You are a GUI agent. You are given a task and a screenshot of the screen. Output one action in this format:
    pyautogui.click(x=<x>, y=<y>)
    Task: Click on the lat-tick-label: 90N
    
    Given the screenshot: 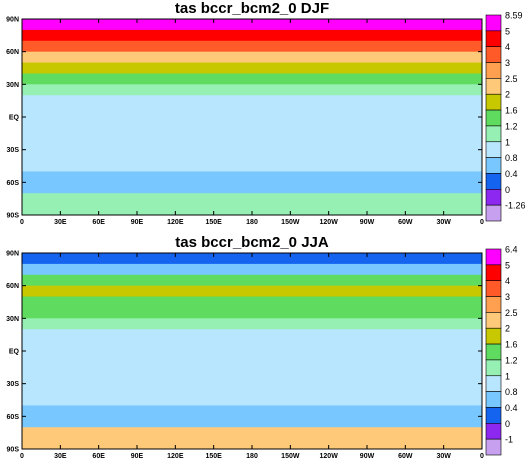 What is the action you would take?
    pyautogui.click(x=12, y=254)
    